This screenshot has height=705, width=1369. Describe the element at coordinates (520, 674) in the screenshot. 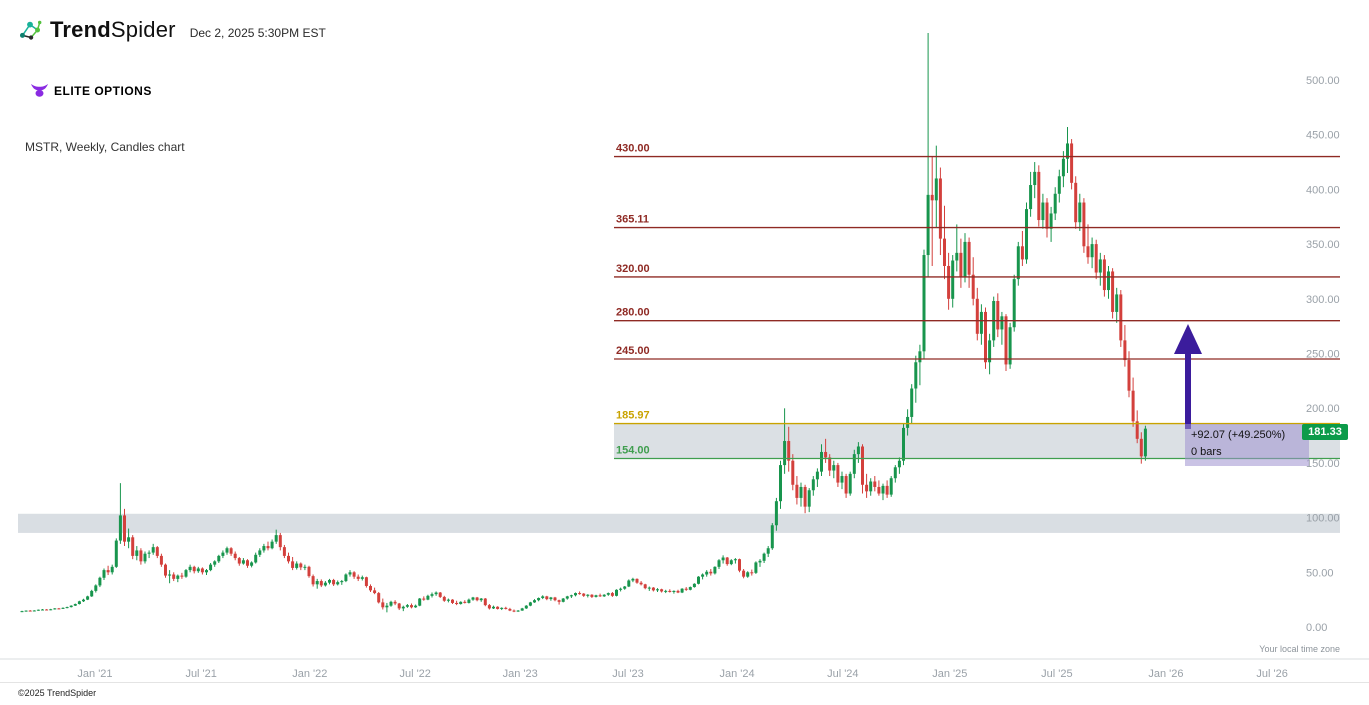

I see `x-axis-label: Jan '23` at that location.